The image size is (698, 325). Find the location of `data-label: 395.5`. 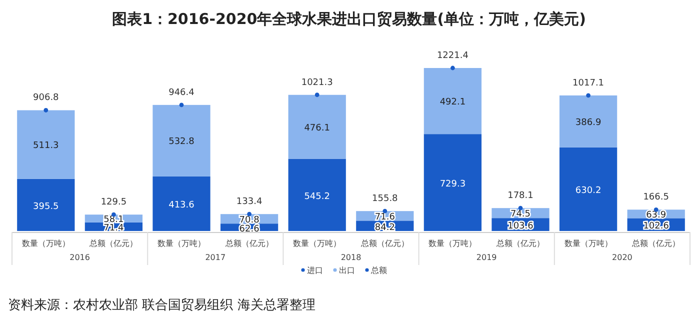

data-label: 395.5 is located at coordinates (46, 207).